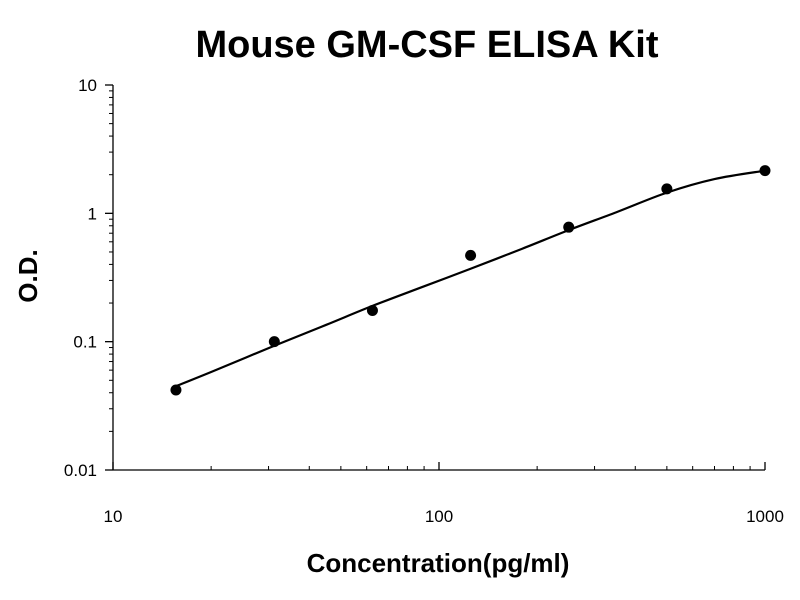  I want to click on y-tick-label: 0.01, so click(80, 470).